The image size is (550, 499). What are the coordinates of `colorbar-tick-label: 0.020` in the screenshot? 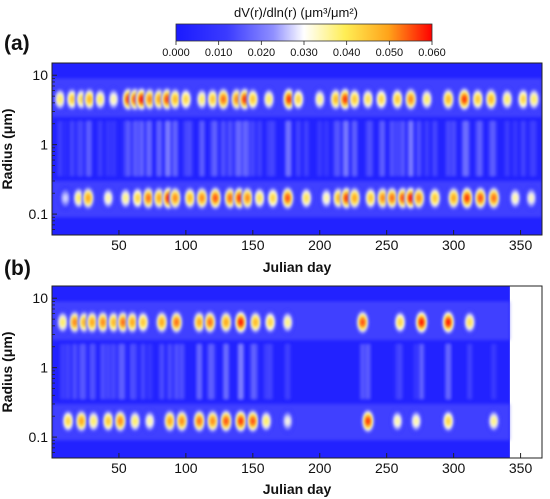 It's located at (262, 53).